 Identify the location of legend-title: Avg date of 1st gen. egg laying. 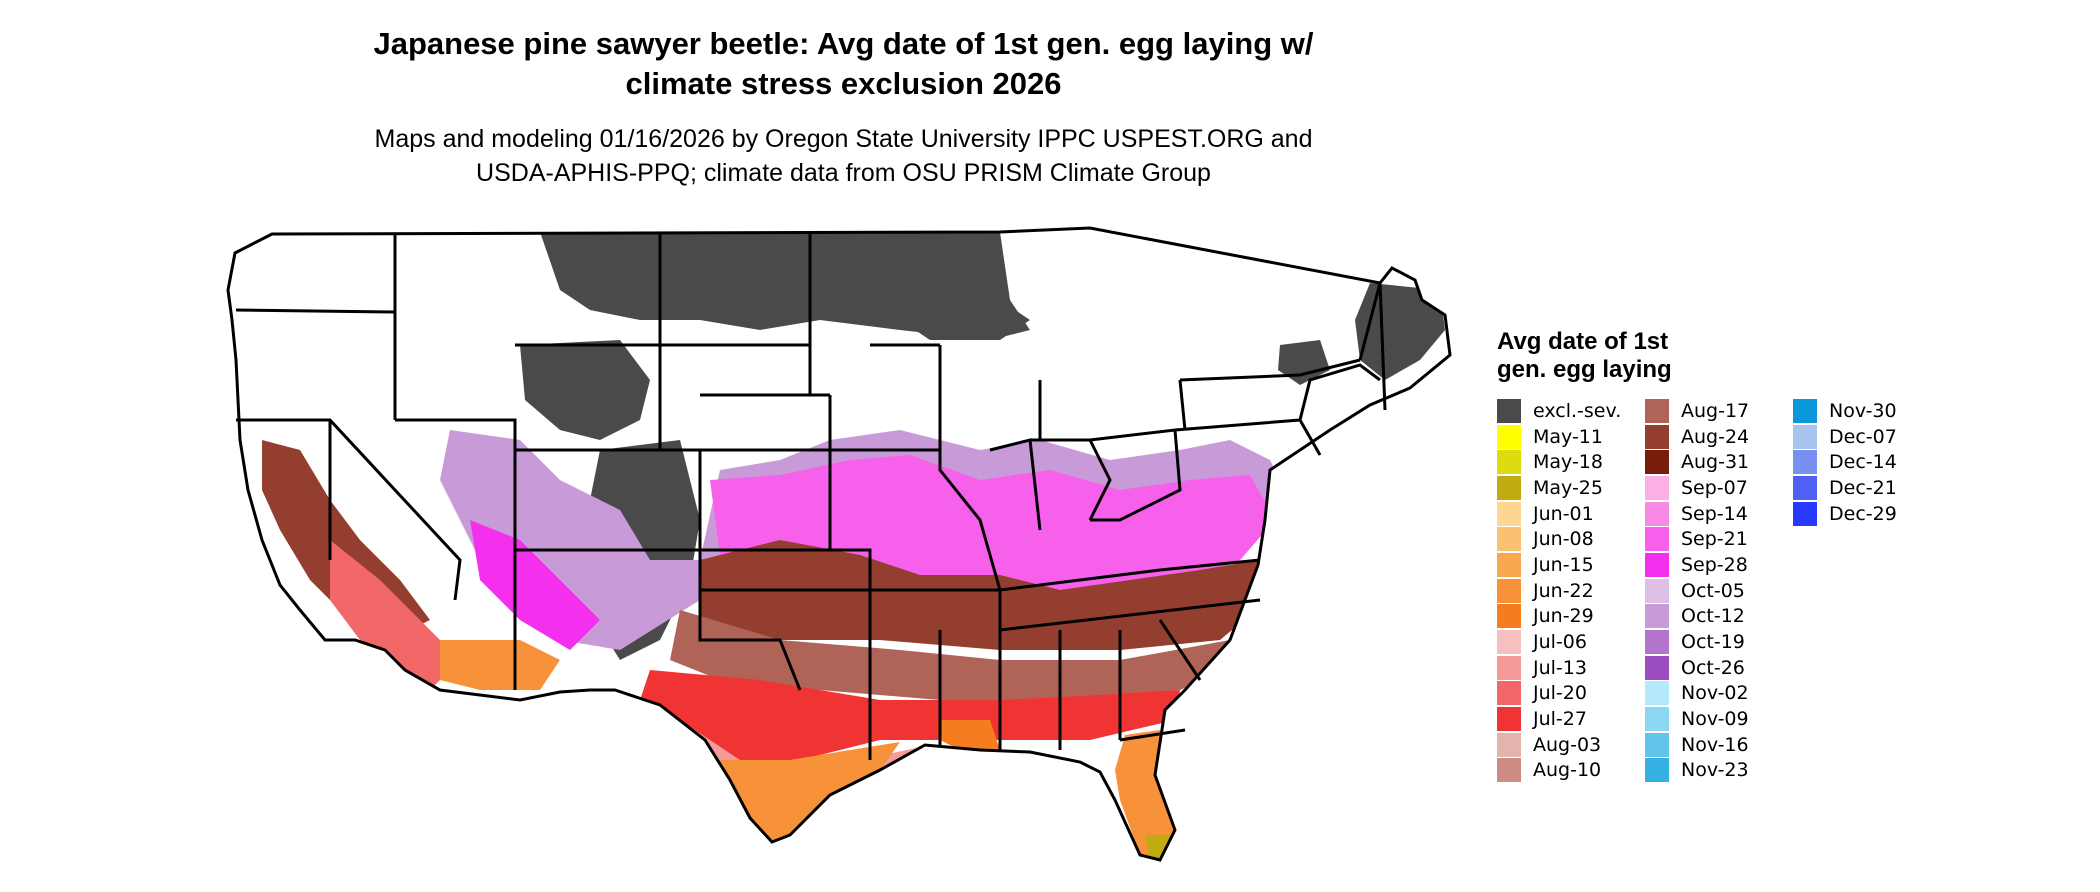
(1719, 356).